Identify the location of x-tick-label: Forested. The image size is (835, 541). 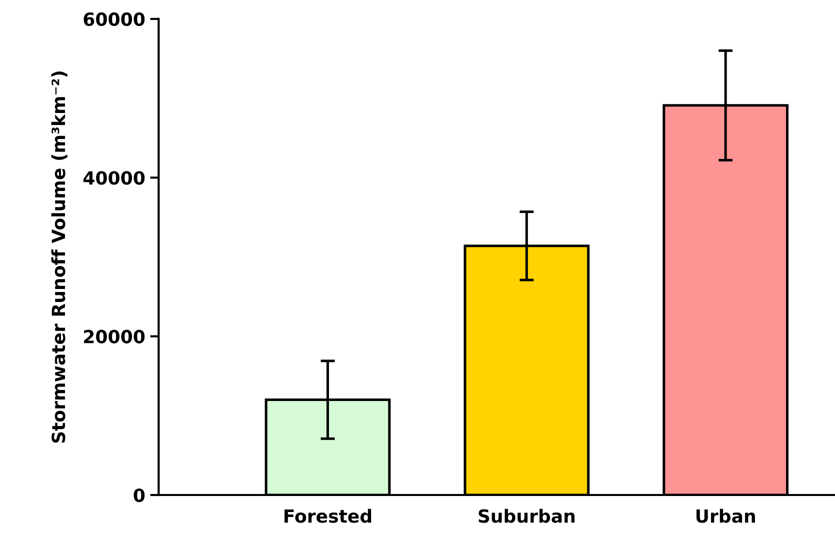
(328, 515).